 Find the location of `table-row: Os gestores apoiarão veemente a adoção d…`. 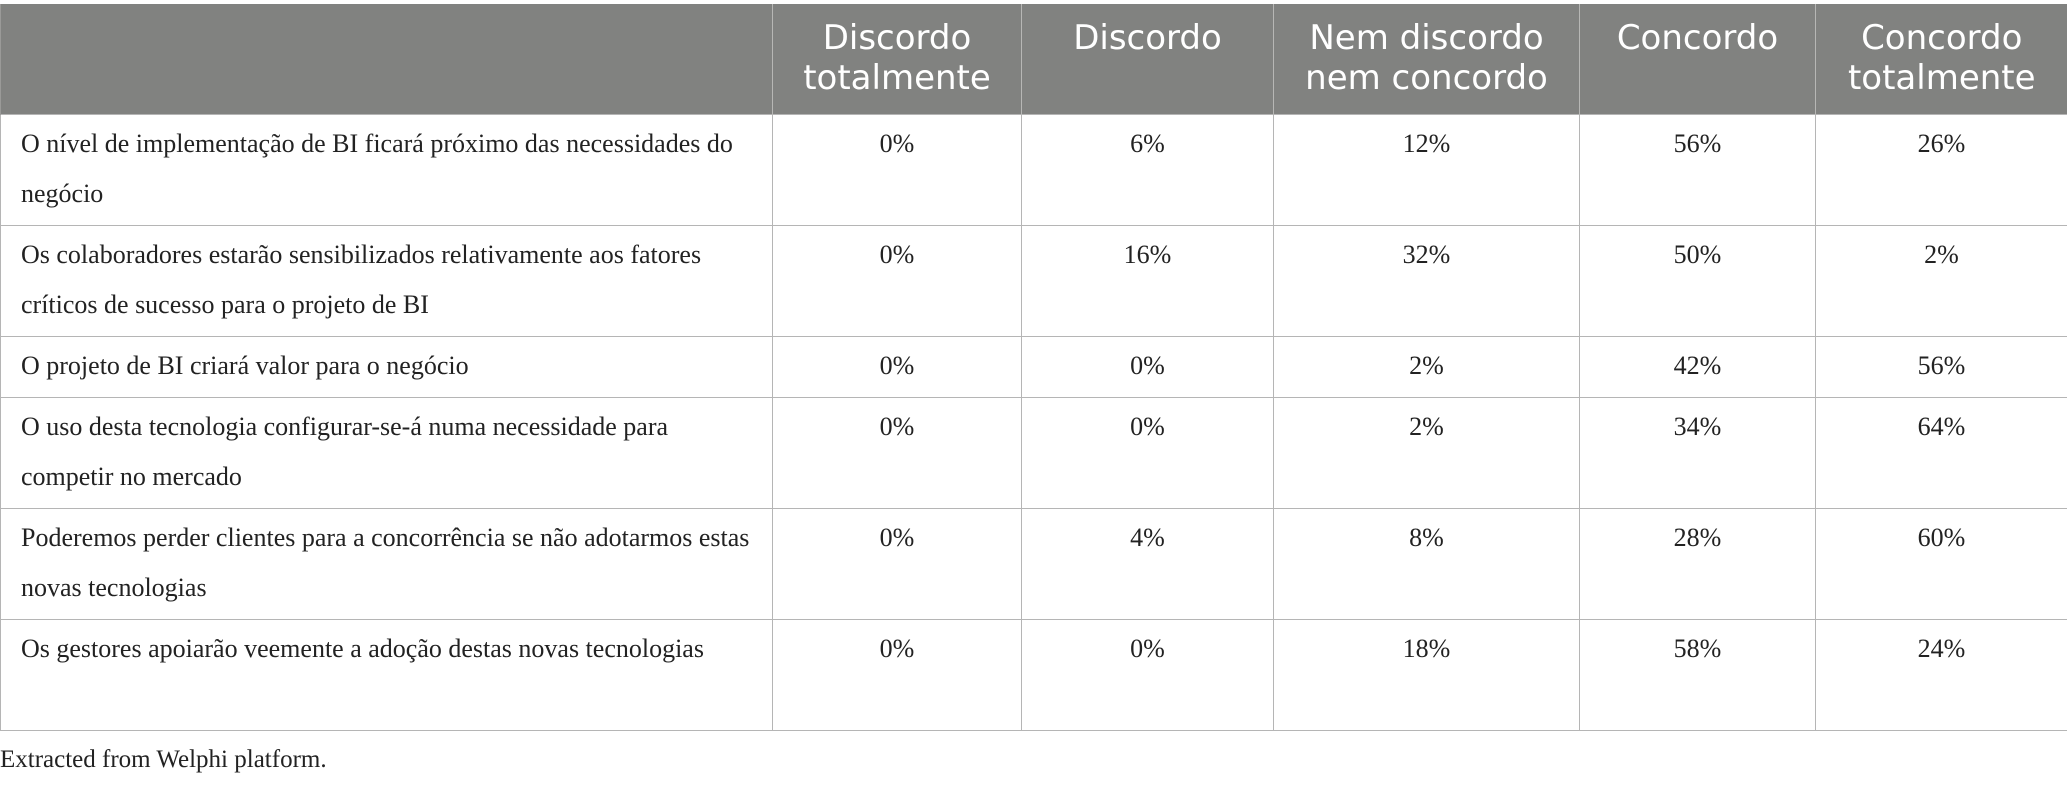

table-row: Os gestores apoiarão veemente a adoção d… is located at coordinates (1033, 674).